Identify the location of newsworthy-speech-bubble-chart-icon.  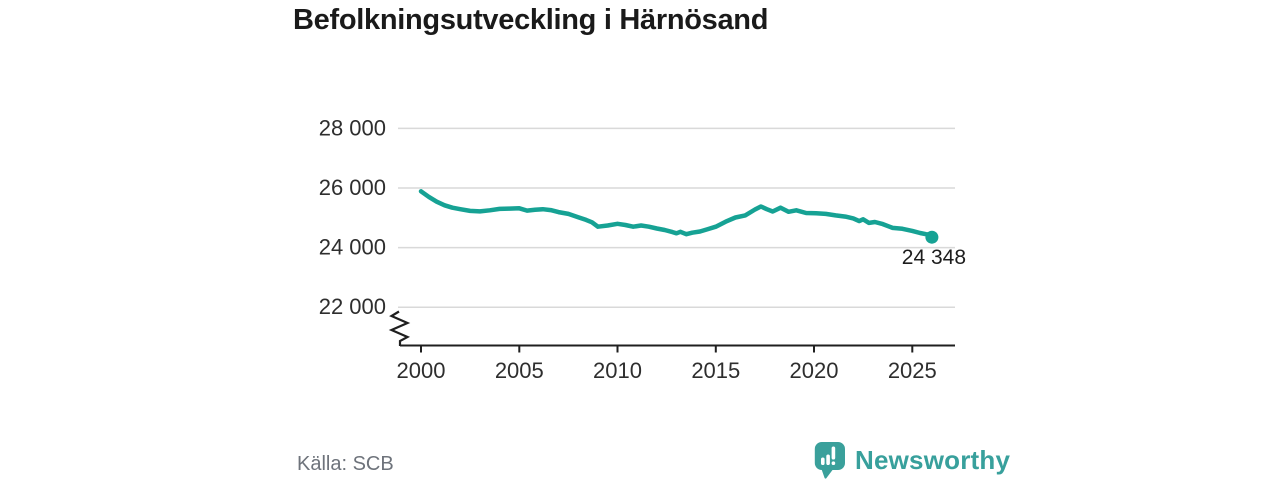
(829, 460).